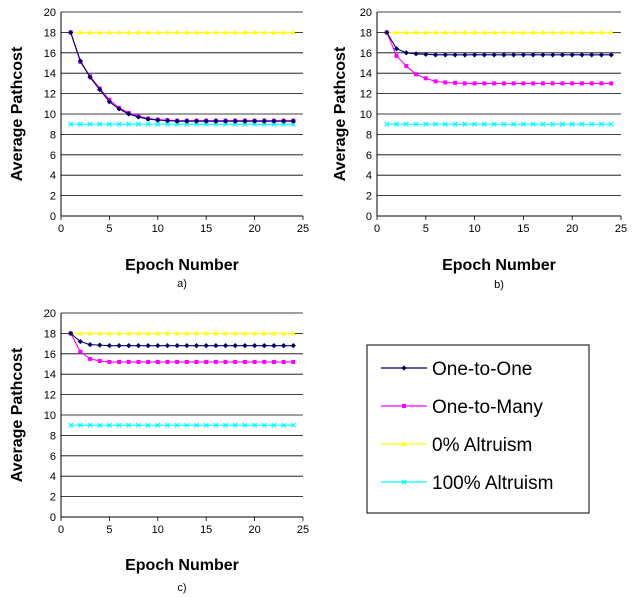 The image size is (634, 597). What do you see at coordinates (53, 436) in the screenshot?
I see `y-tick-label: 8` at bounding box center [53, 436].